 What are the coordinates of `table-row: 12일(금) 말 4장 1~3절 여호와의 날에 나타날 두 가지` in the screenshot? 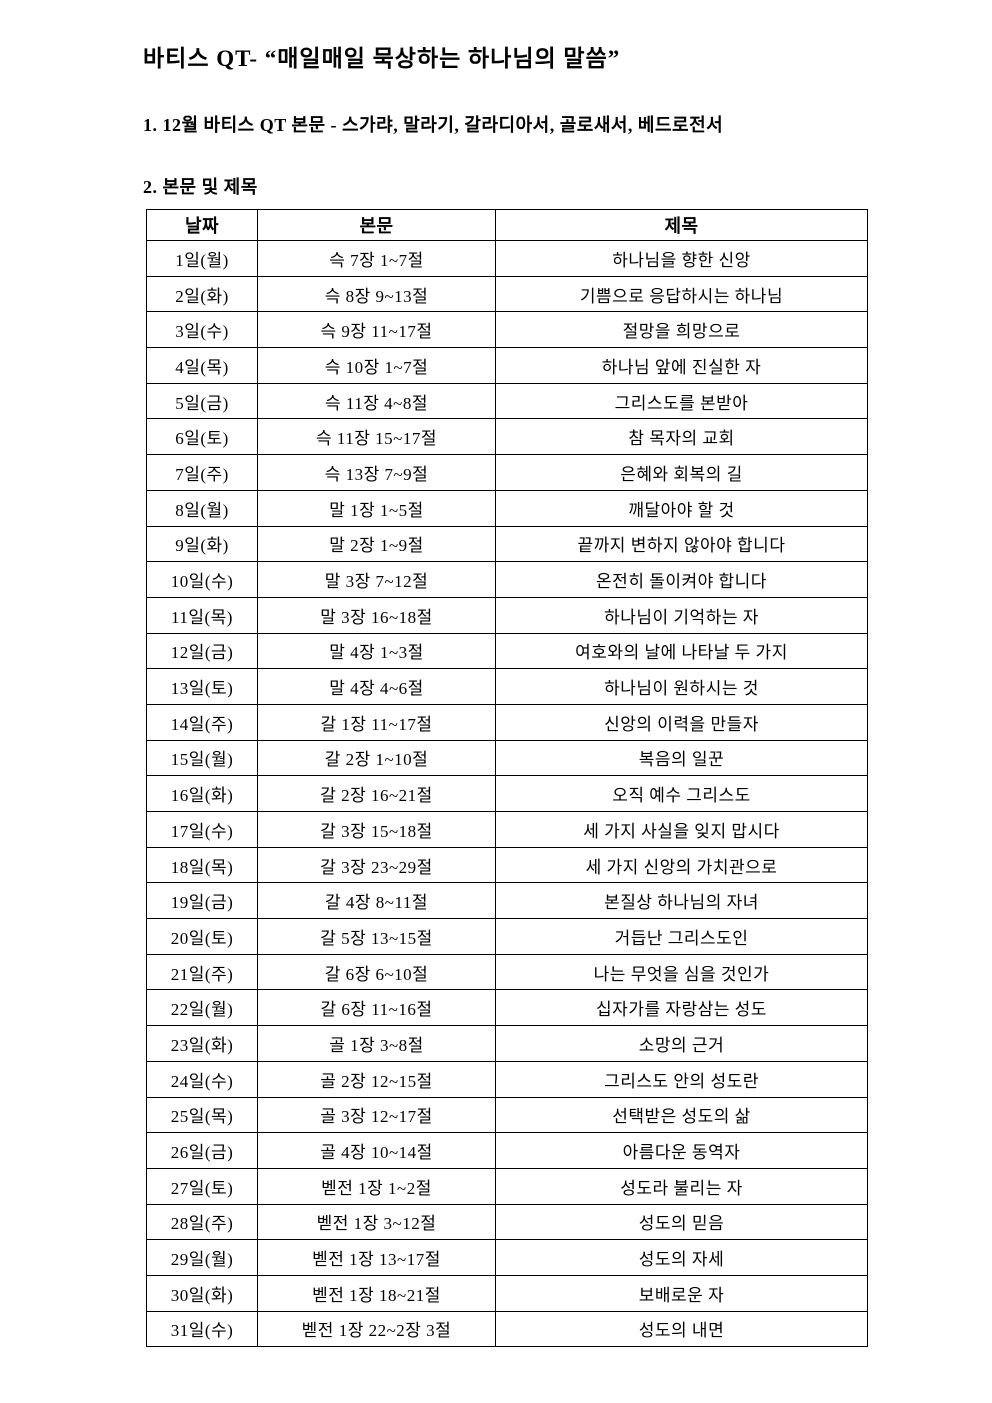 It's located at (507, 651).